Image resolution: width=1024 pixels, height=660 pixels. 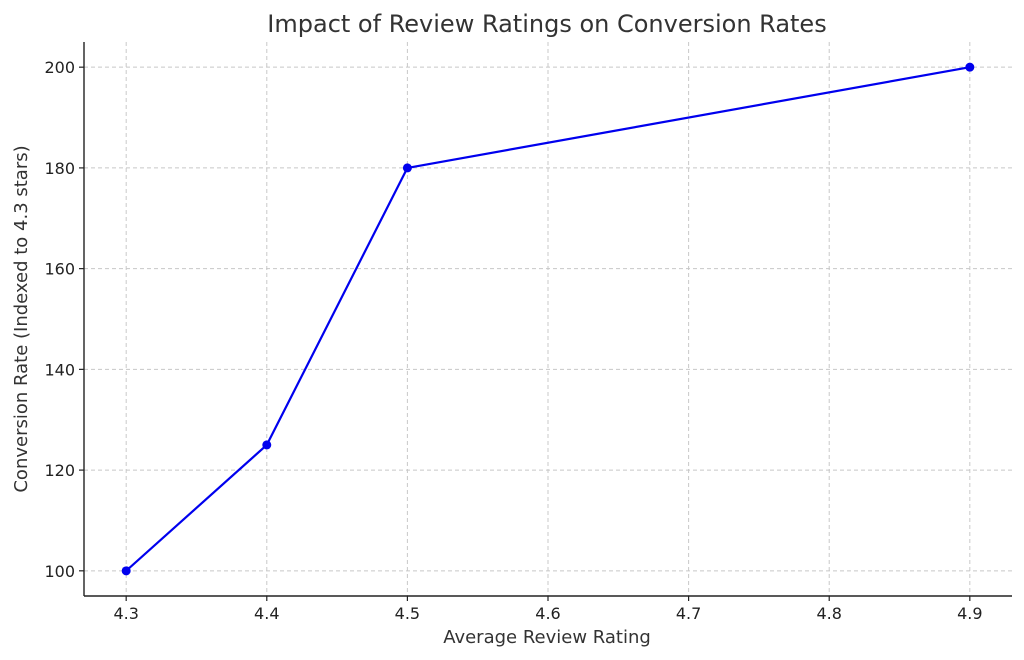 What do you see at coordinates (59, 470) in the screenshot?
I see `y-tick-label: 120` at bounding box center [59, 470].